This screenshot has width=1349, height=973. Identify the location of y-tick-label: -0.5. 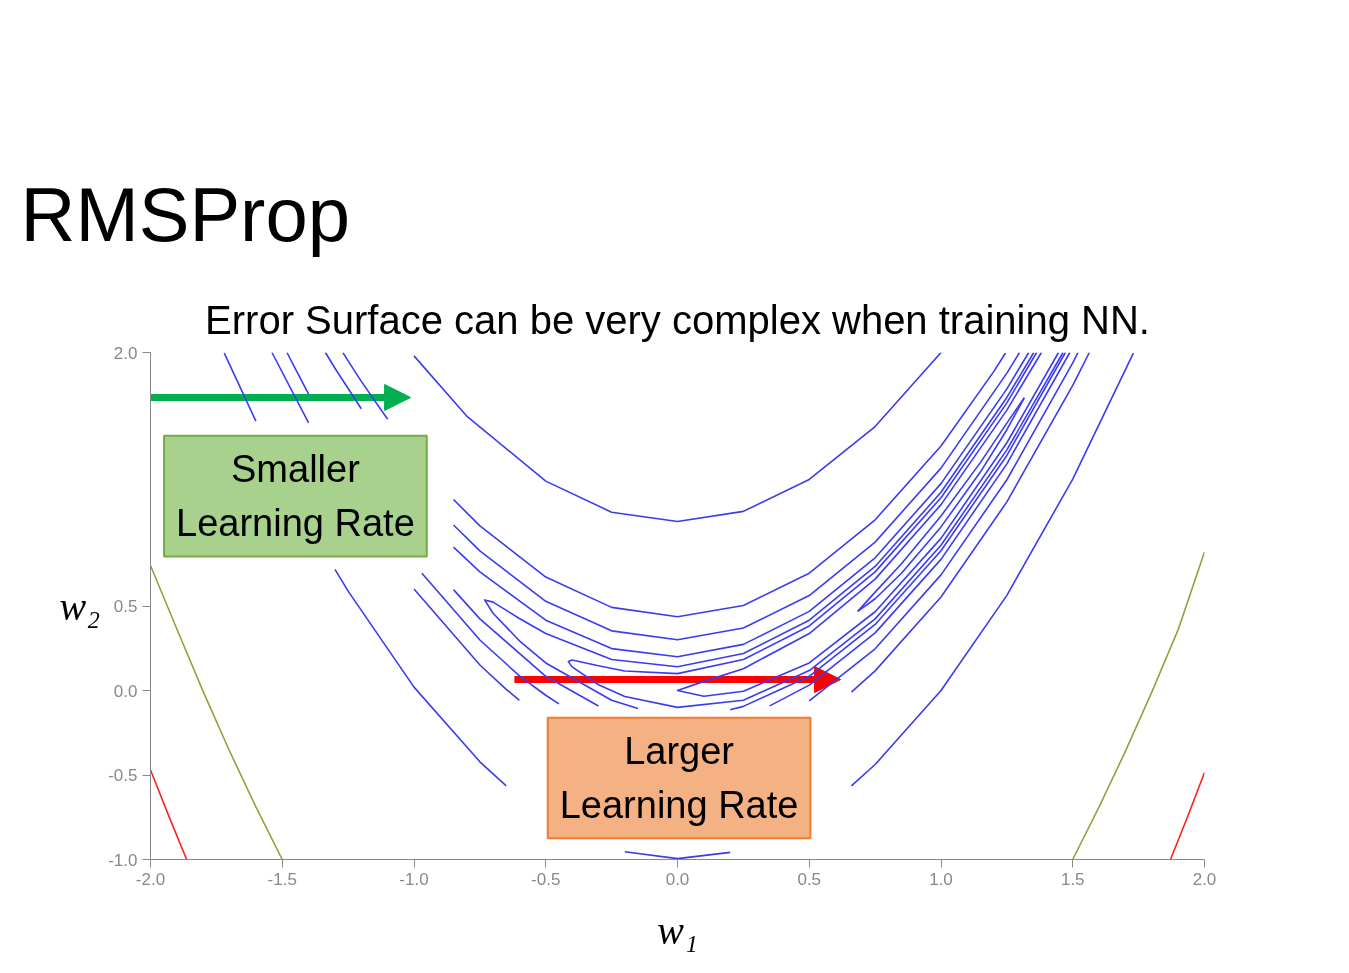
(123, 775).